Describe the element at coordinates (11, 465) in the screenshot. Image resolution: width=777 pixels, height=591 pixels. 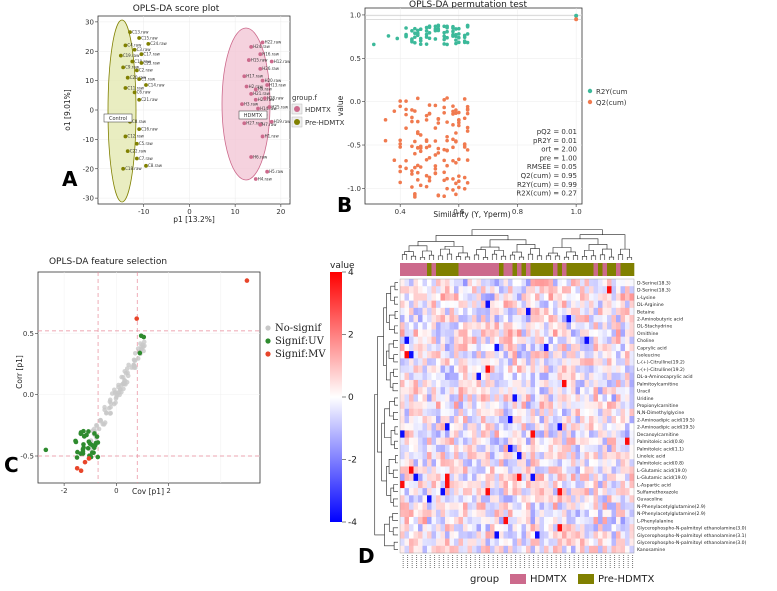
I see `panel-letter-c: C` at that location.